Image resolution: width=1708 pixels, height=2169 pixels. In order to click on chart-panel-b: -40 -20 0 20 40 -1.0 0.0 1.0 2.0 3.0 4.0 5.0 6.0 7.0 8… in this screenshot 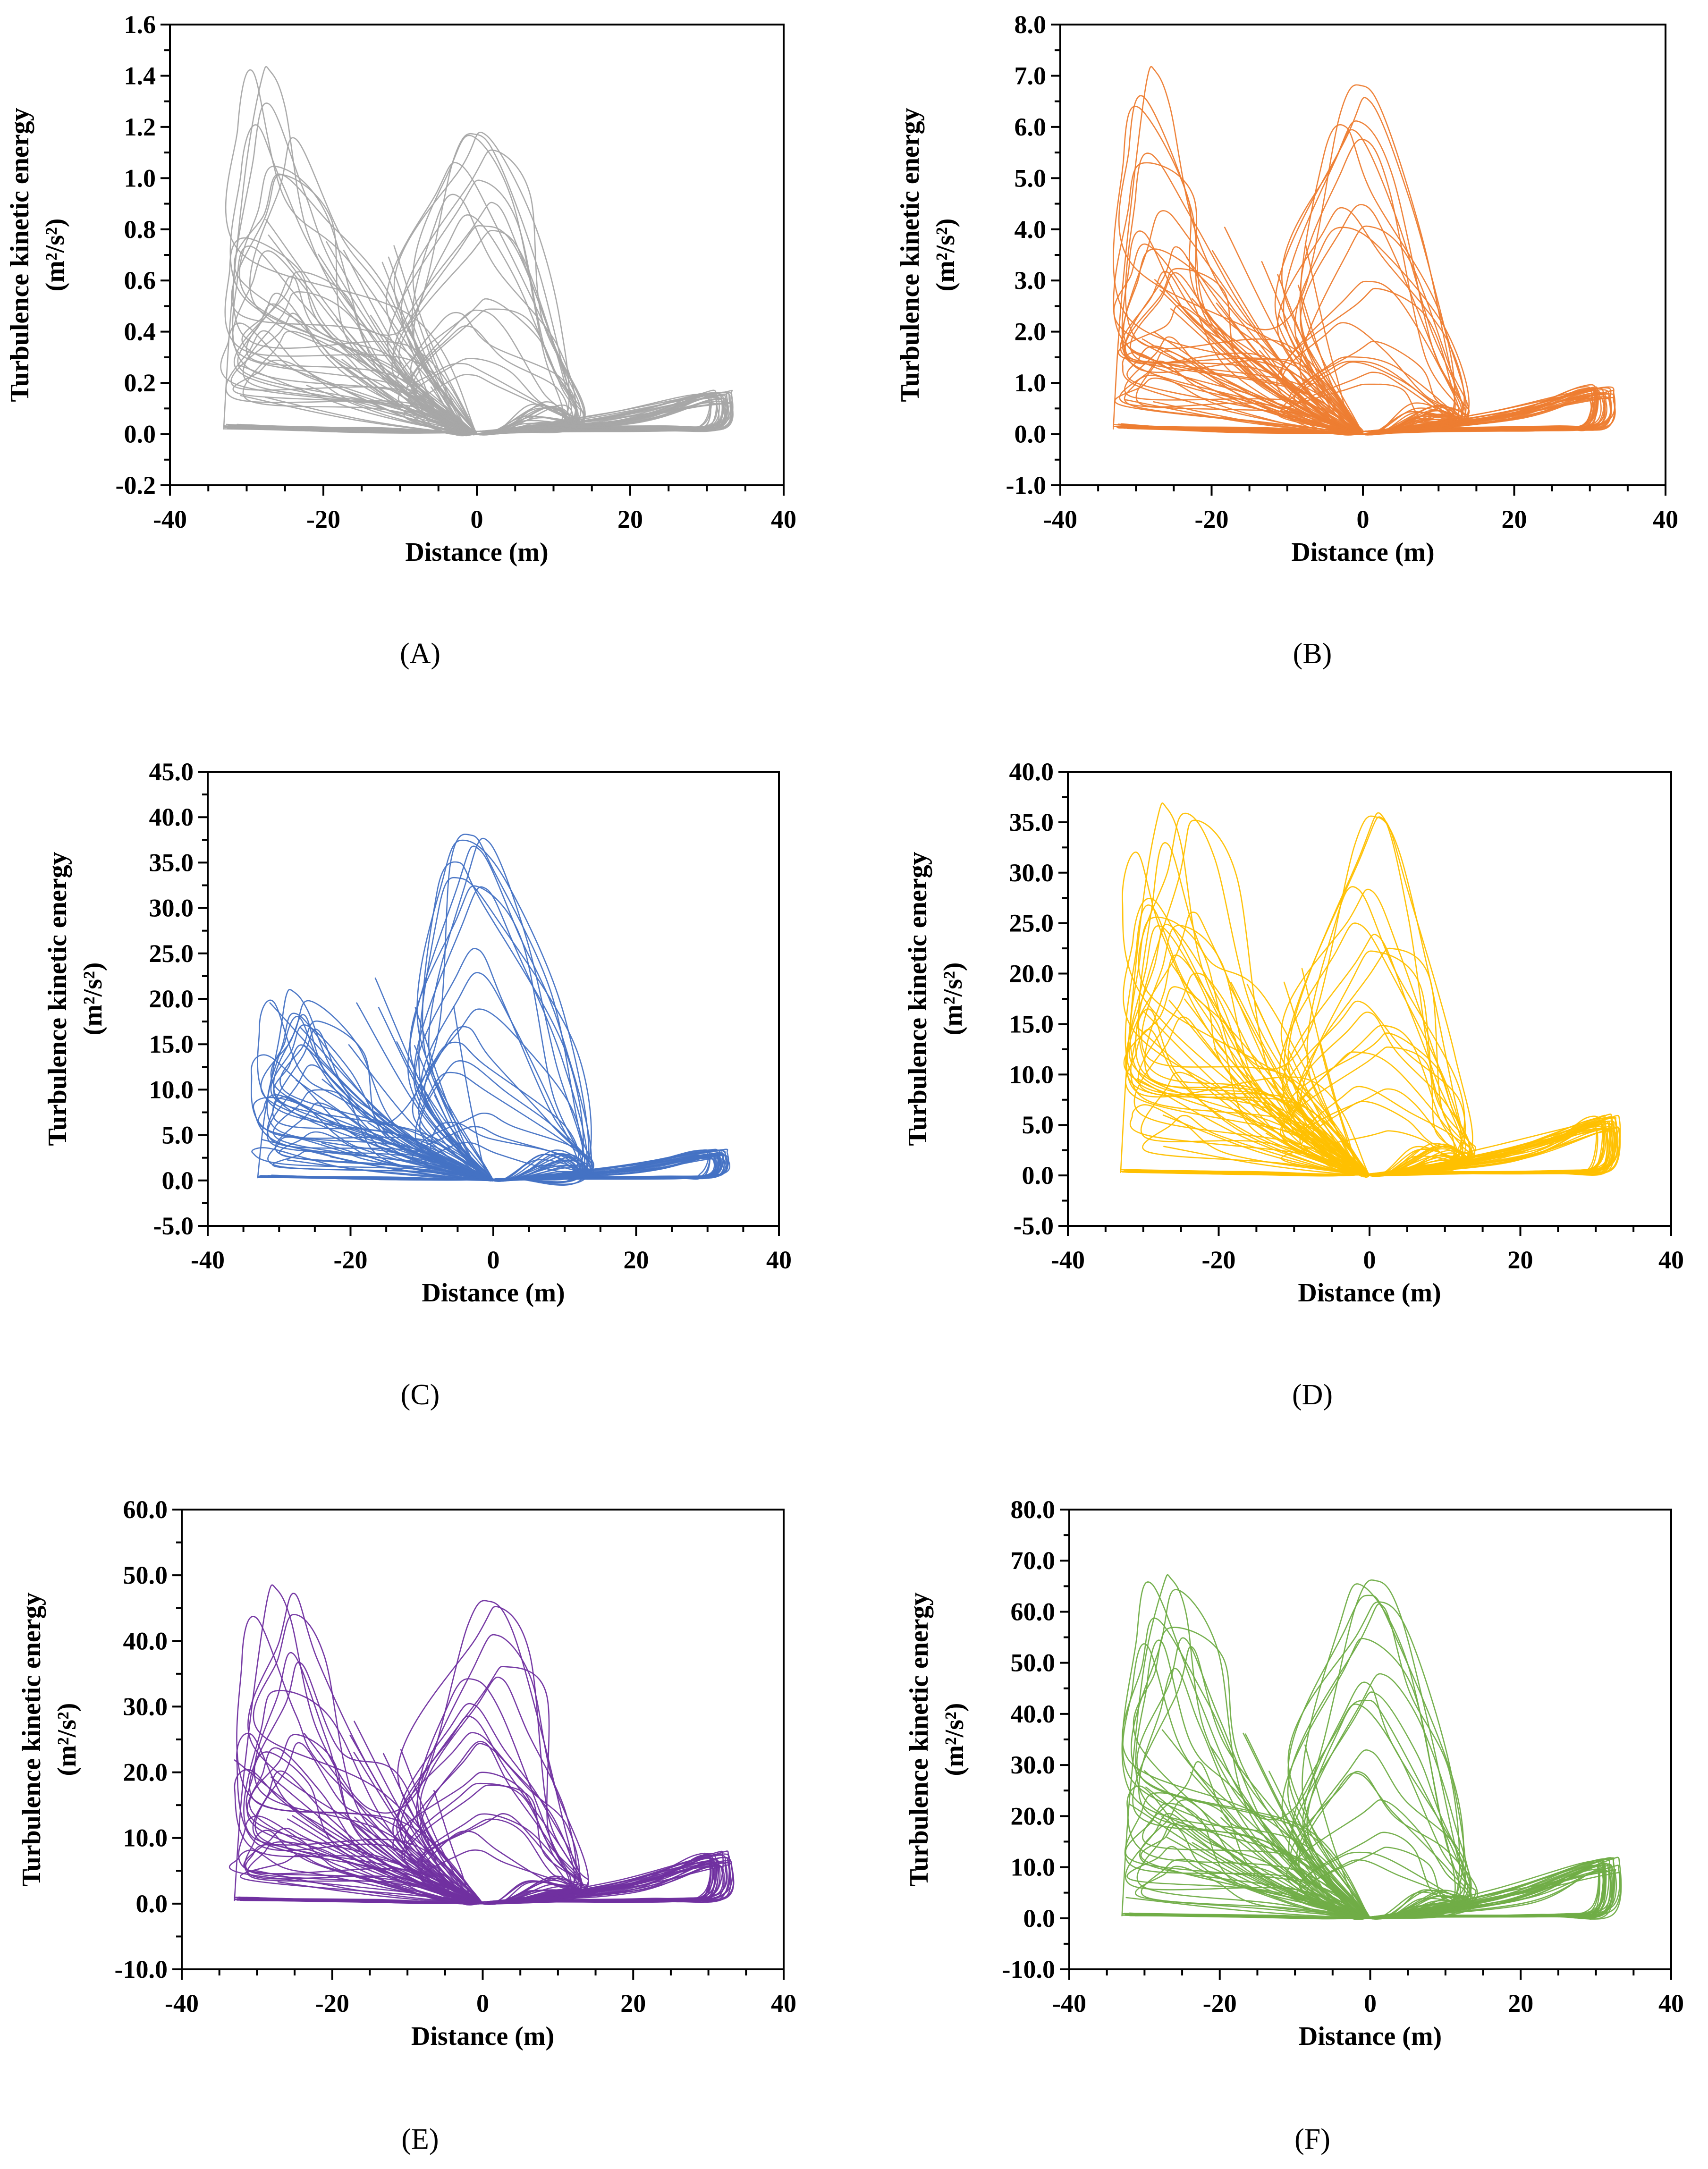, I will do `click(1287, 340)`.